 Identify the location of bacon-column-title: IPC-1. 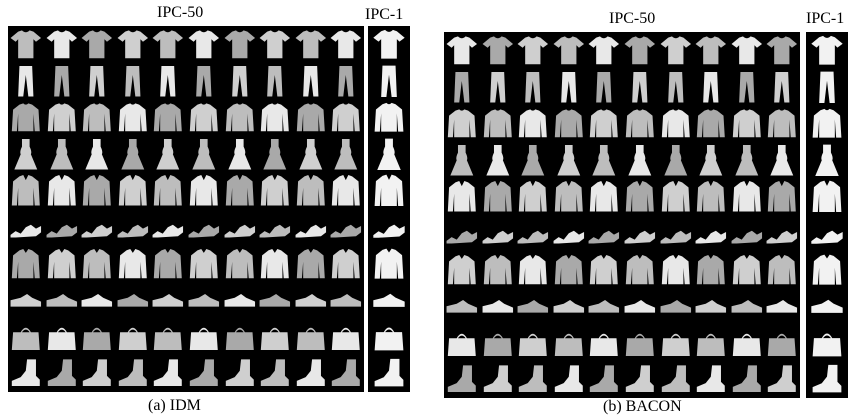
(825, 18).